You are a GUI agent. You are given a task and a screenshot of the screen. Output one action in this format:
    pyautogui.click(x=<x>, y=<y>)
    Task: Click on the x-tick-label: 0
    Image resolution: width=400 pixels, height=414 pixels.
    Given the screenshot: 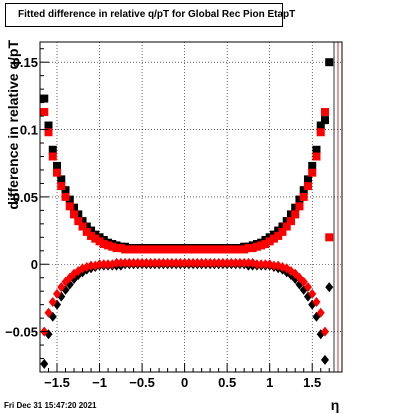 What is the action you would take?
    pyautogui.click(x=184, y=382)
    